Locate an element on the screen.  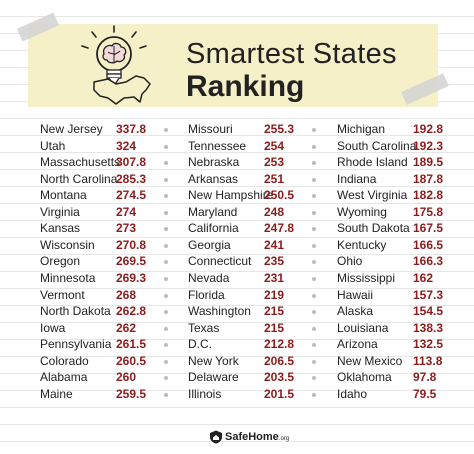
state-score: 324 is located at coordinates (126, 145).